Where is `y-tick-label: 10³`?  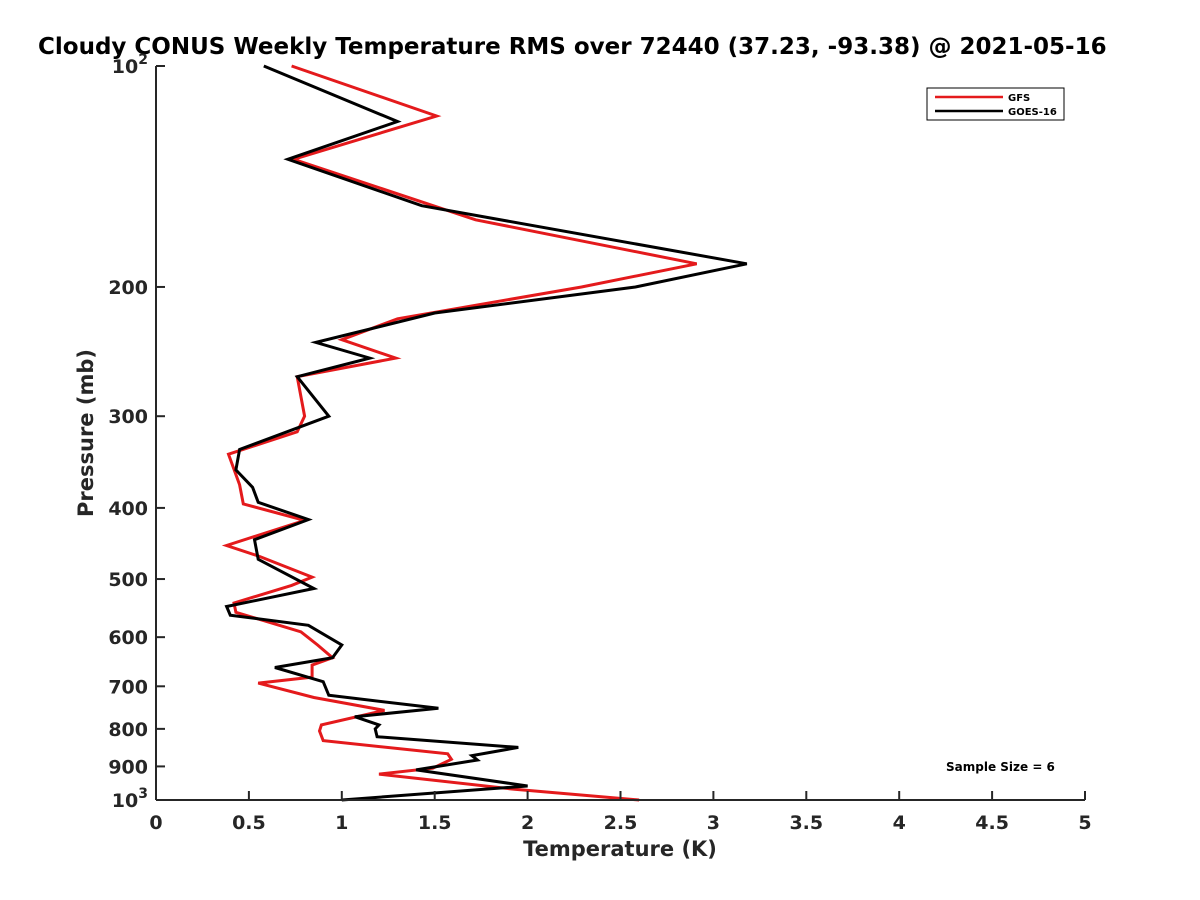
y-tick-label: 10³ is located at coordinates (130, 799).